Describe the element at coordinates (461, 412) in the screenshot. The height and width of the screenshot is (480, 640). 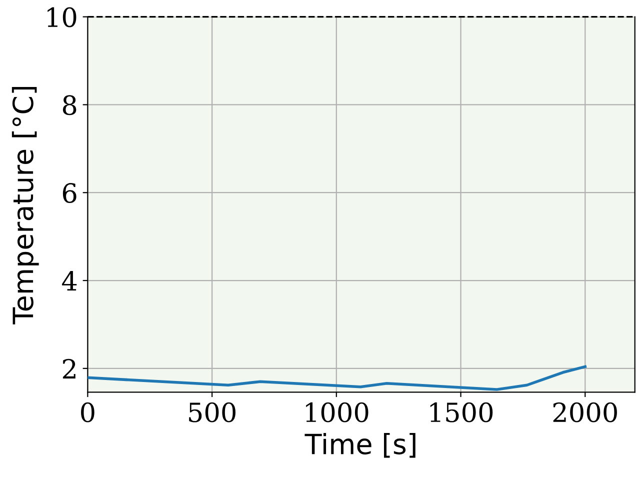
I see `x-tick-label: 1500` at that location.